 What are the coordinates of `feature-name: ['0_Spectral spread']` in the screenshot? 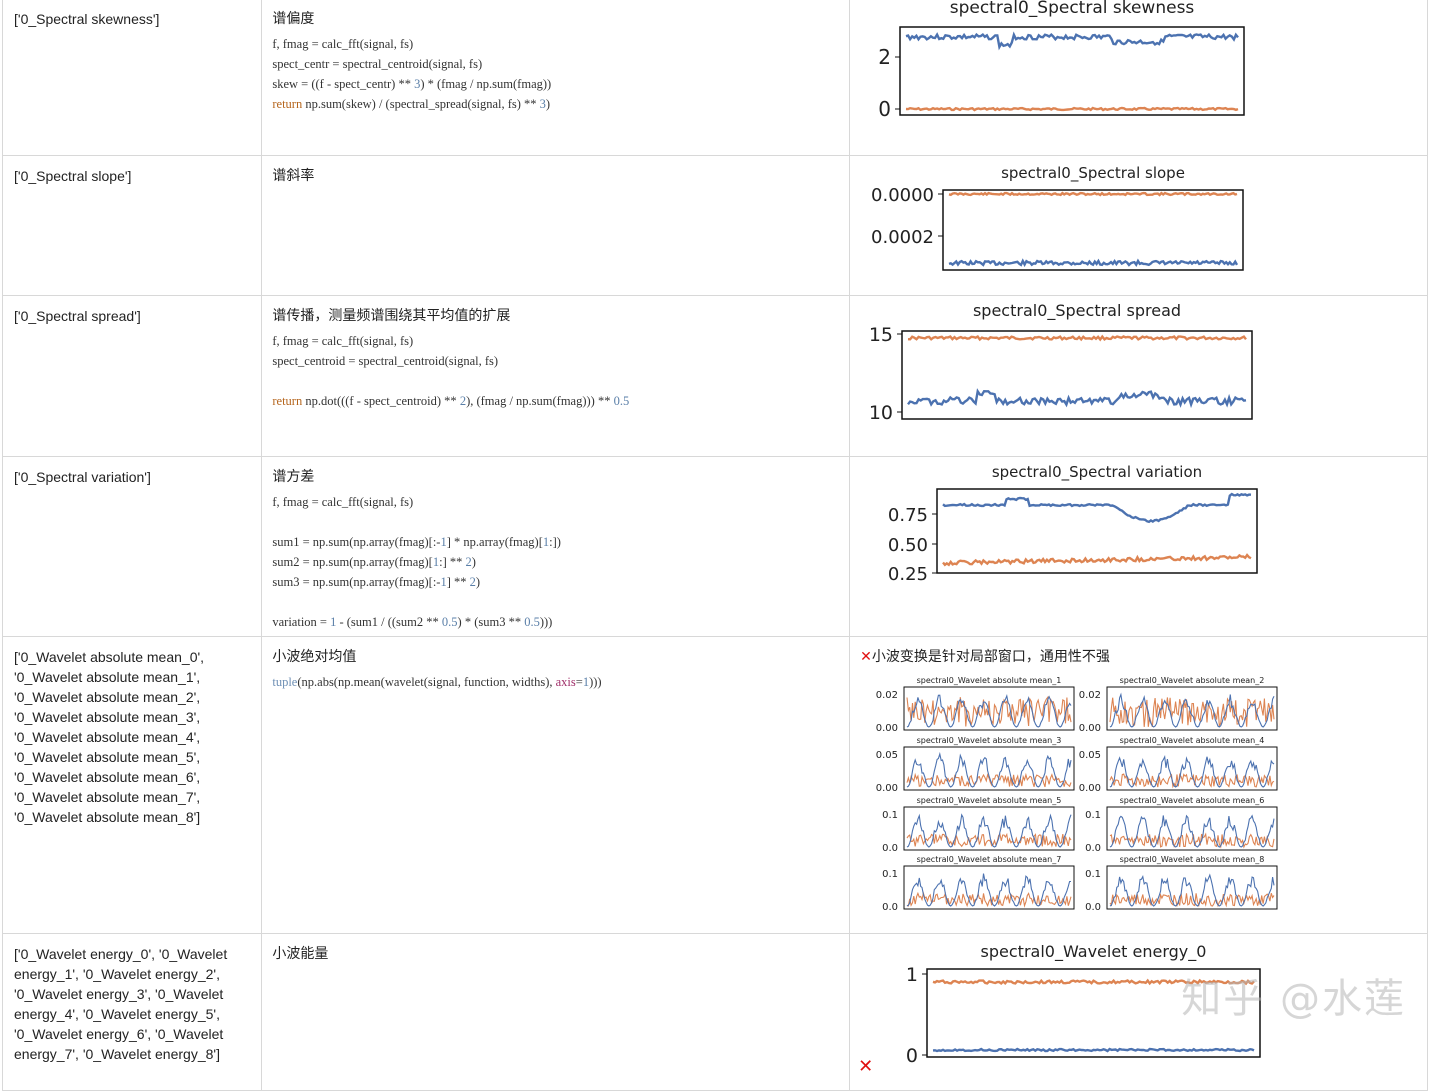 It's located at (77, 316).